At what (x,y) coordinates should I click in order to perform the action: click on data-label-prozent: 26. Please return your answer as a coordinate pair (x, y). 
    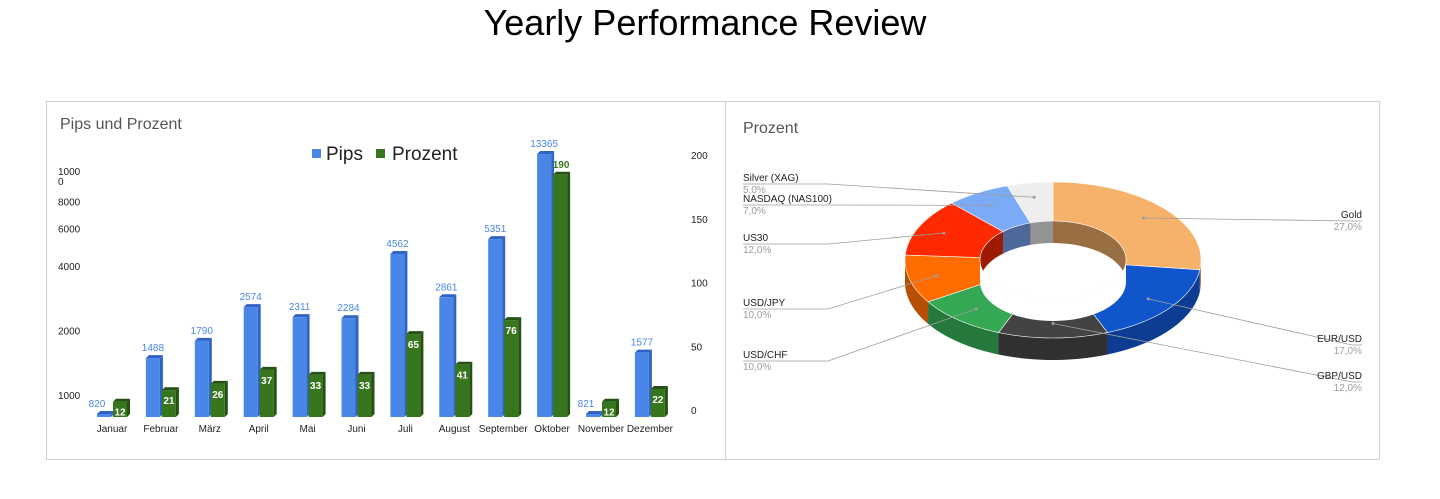
    Looking at the image, I should click on (218, 395).